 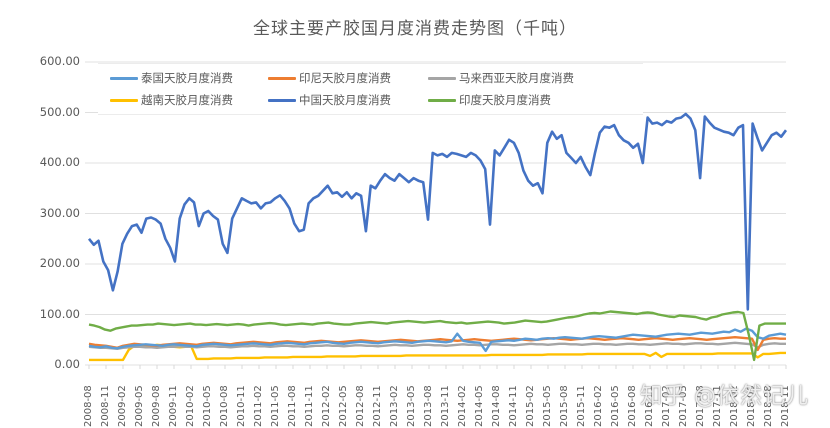 I want to click on legend-item-china: 中国天胶月度消费, so click(x=329, y=100).